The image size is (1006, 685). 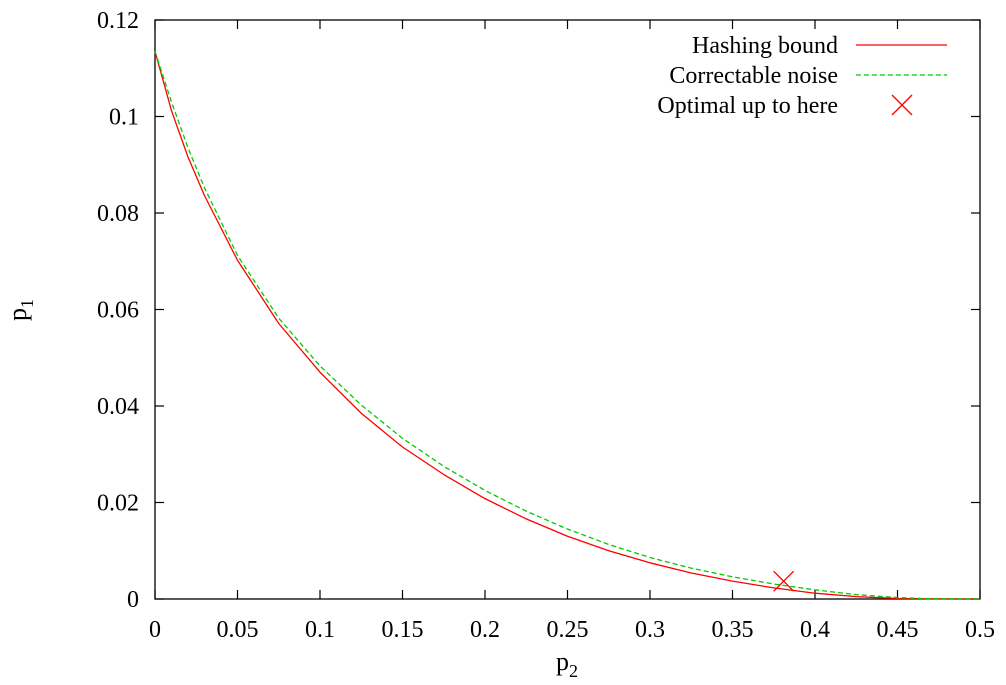 I want to click on legend-label: Correctable noise, so click(x=753, y=76).